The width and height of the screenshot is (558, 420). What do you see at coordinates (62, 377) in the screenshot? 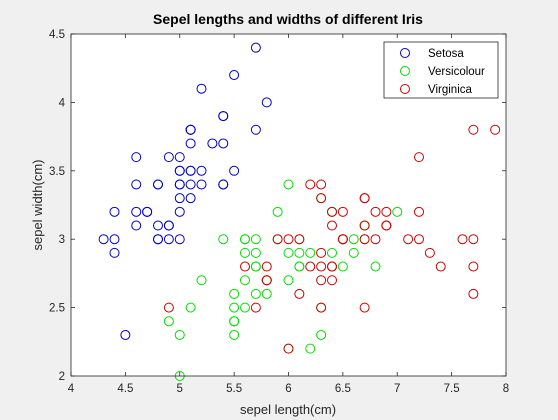
I see `y-tick-label: 2` at bounding box center [62, 377].